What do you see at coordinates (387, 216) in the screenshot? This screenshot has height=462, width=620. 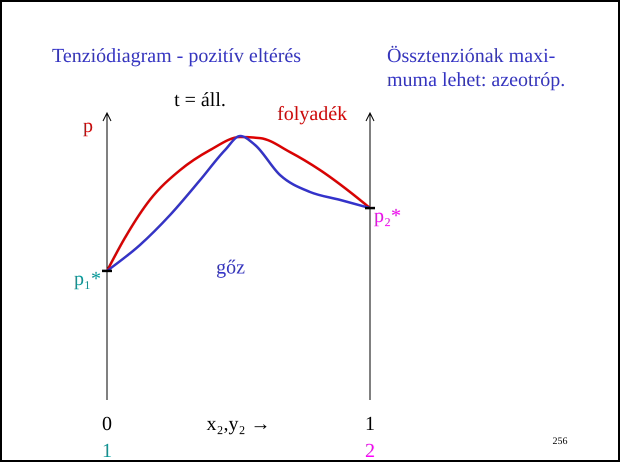 I see `annotation: p₂*` at bounding box center [387, 216].